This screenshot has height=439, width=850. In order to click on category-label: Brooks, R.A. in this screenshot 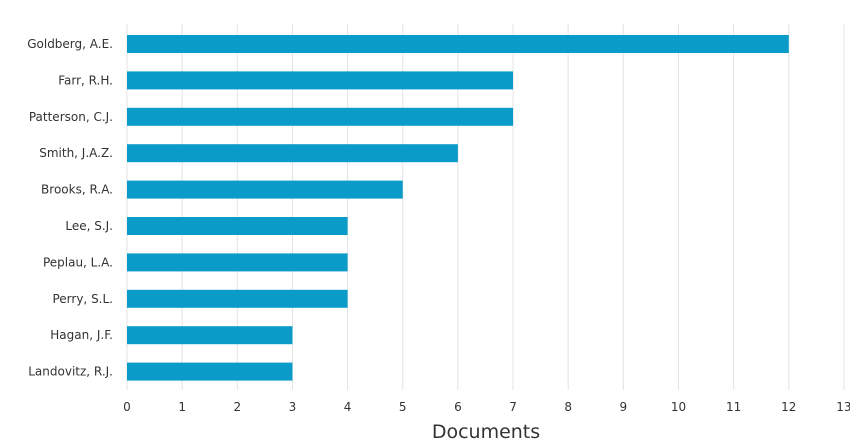, I will do `click(77, 190)`.